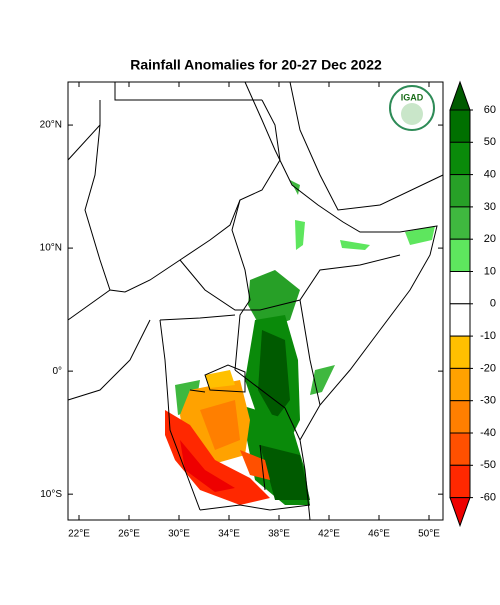  Describe the element at coordinates (51, 125) in the screenshot. I see `lat-tick-label: 20°N` at that location.